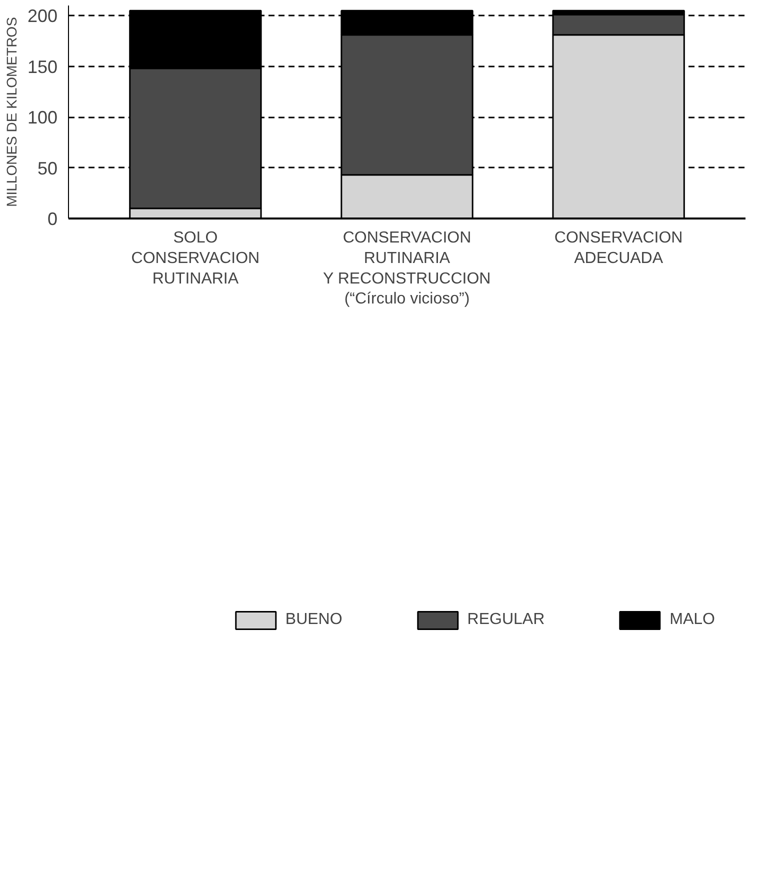 This screenshot has width=761, height=887. What do you see at coordinates (195, 259) in the screenshot?
I see `x-tick-label: SOLO CONSERVACION RUTINARIA` at bounding box center [195, 259].